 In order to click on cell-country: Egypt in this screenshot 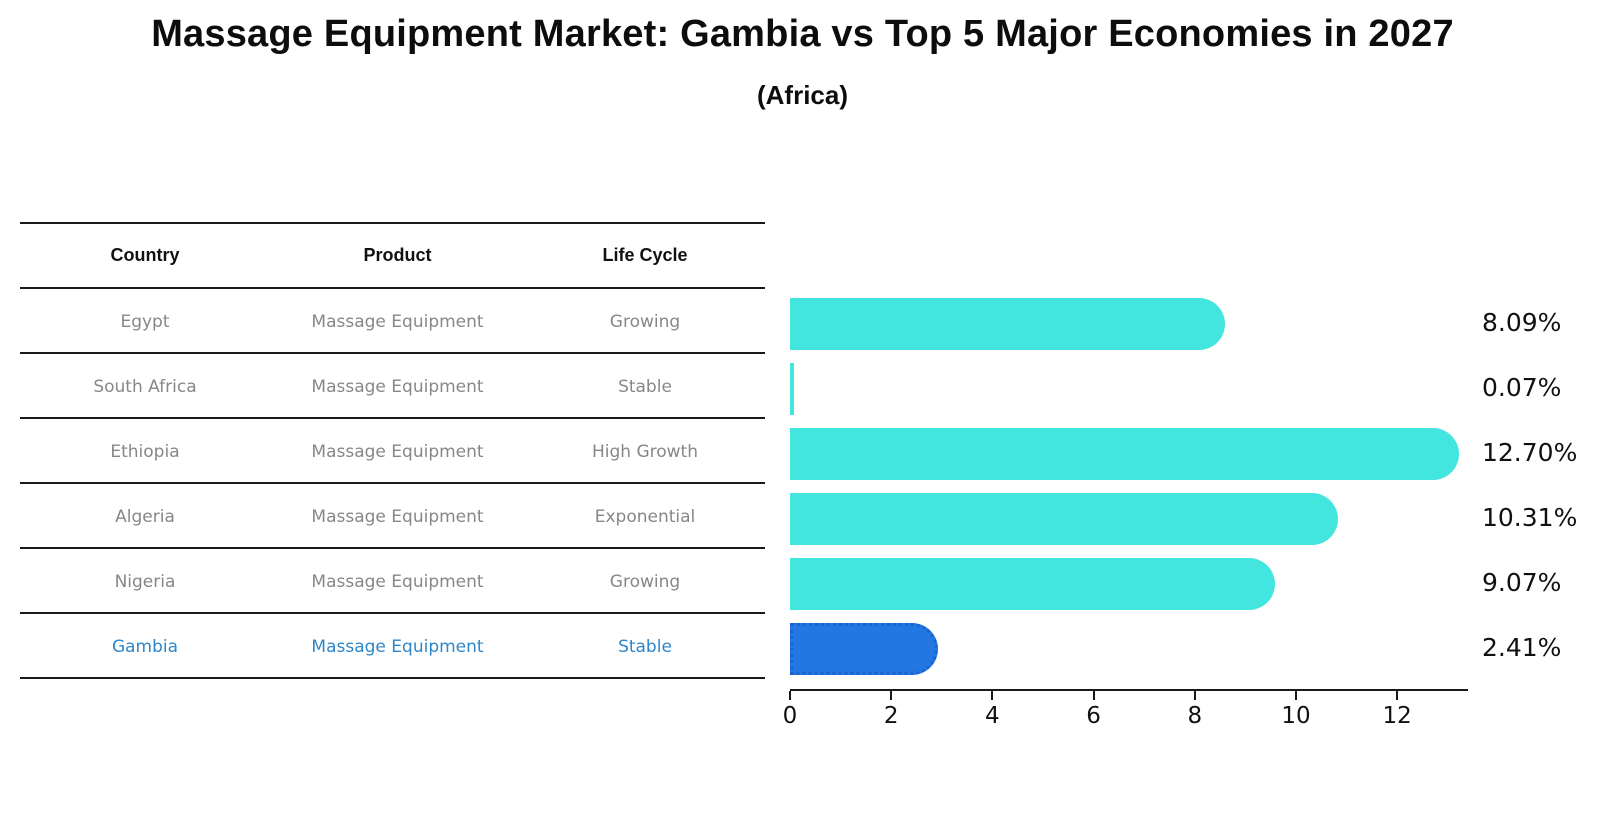, I will do `click(145, 321)`.